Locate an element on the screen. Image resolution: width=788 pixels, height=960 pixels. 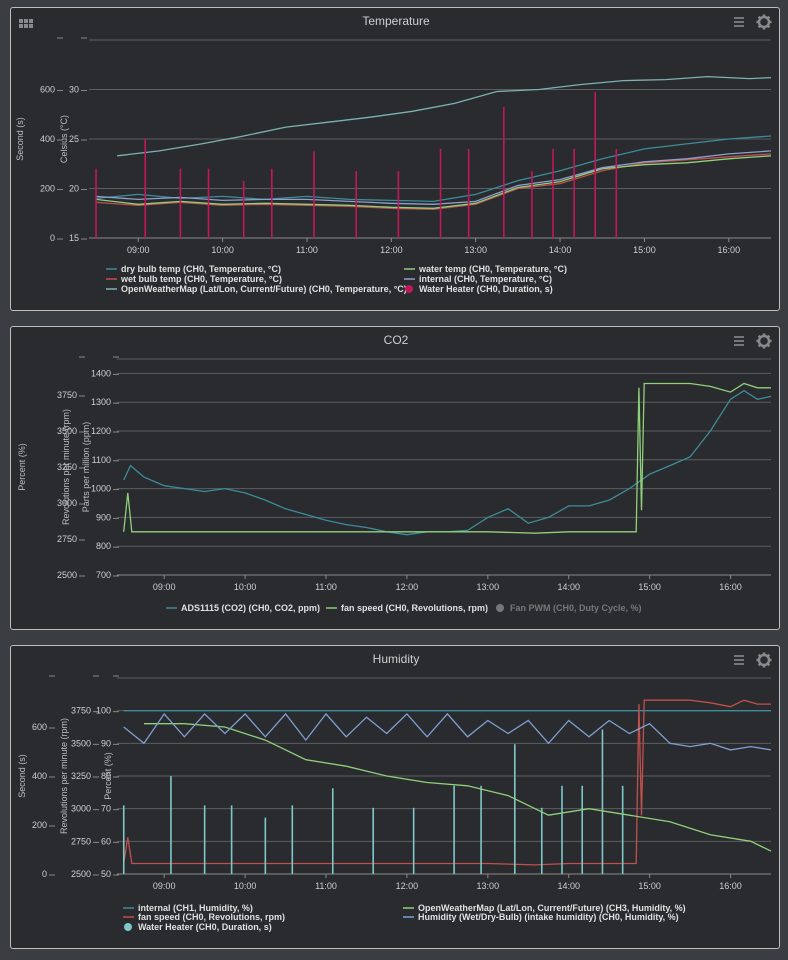
y-tick-label: 30 is located at coordinates (74, 90).